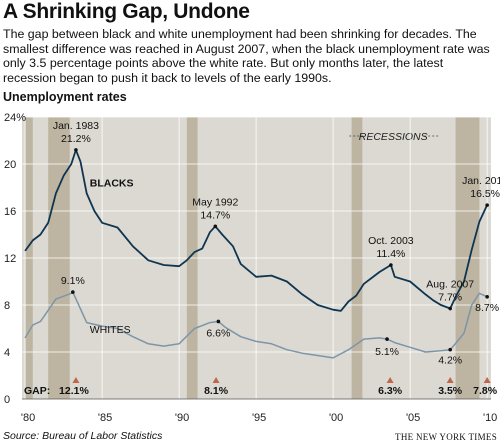 Image resolution: width=500 pixels, height=445 pixels. What do you see at coordinates (336, 418) in the screenshot?
I see `x-tick-label: '00` at bounding box center [336, 418].